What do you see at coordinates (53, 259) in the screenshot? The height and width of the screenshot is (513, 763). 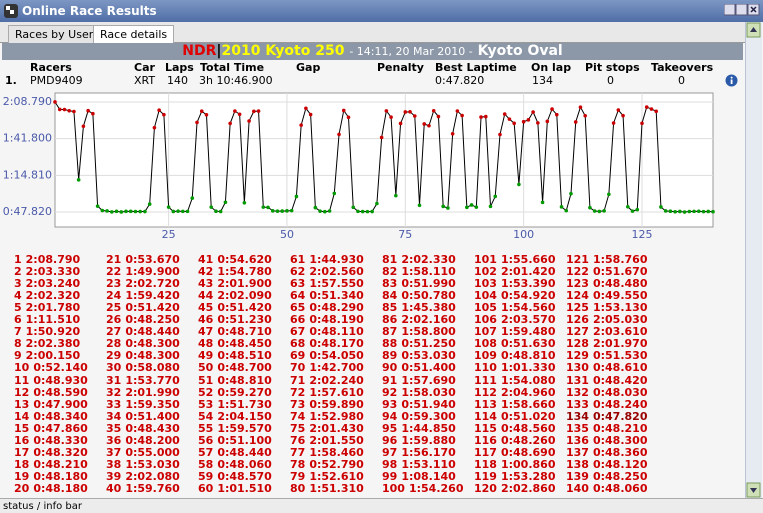 I see `lap-time: 2:08.790` at bounding box center [53, 259].